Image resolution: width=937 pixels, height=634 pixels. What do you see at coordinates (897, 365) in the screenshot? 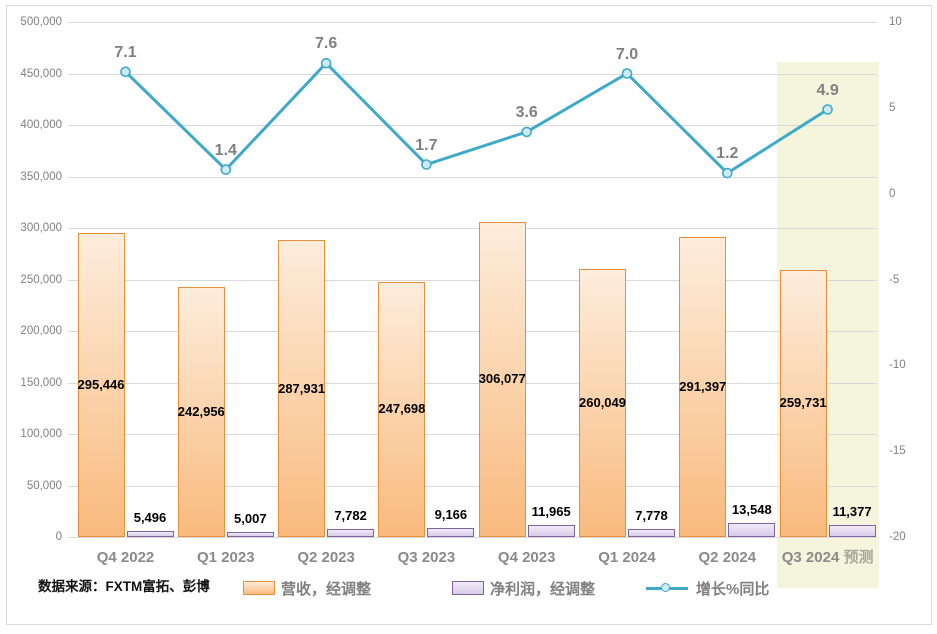
I see `right-axis-tick-label: -10` at bounding box center [897, 365].